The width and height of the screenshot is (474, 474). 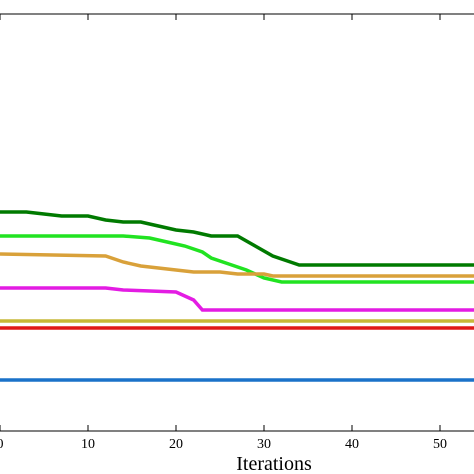 I want to click on x-tick-label: 0, so click(x=2, y=444).